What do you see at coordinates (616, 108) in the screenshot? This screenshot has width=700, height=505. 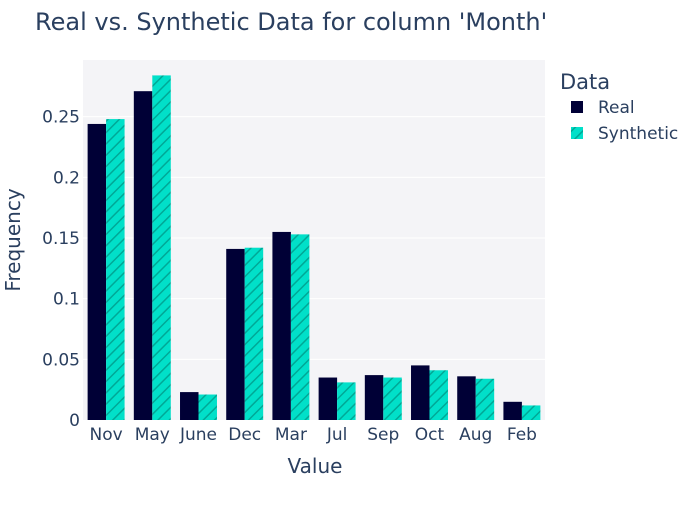 I see `legend-label-real: Real` at bounding box center [616, 108].